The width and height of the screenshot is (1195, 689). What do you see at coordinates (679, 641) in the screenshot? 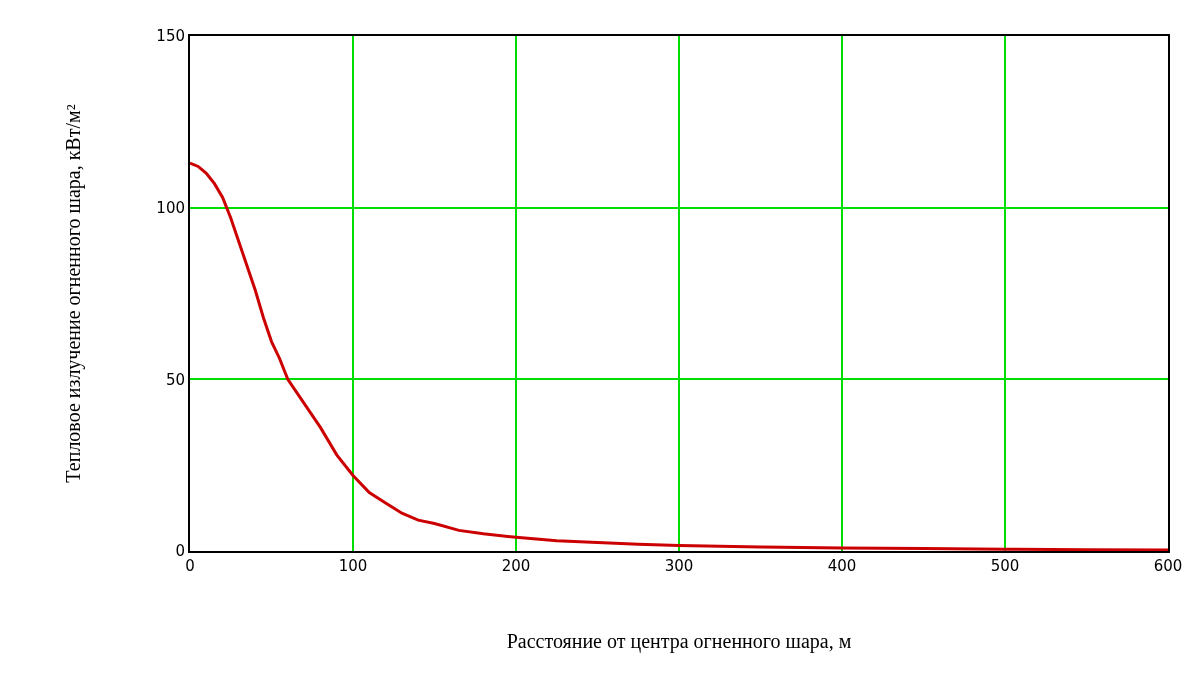
I see `x-axis-title: Расстояние от центра огненного шара, м` at bounding box center [679, 641].